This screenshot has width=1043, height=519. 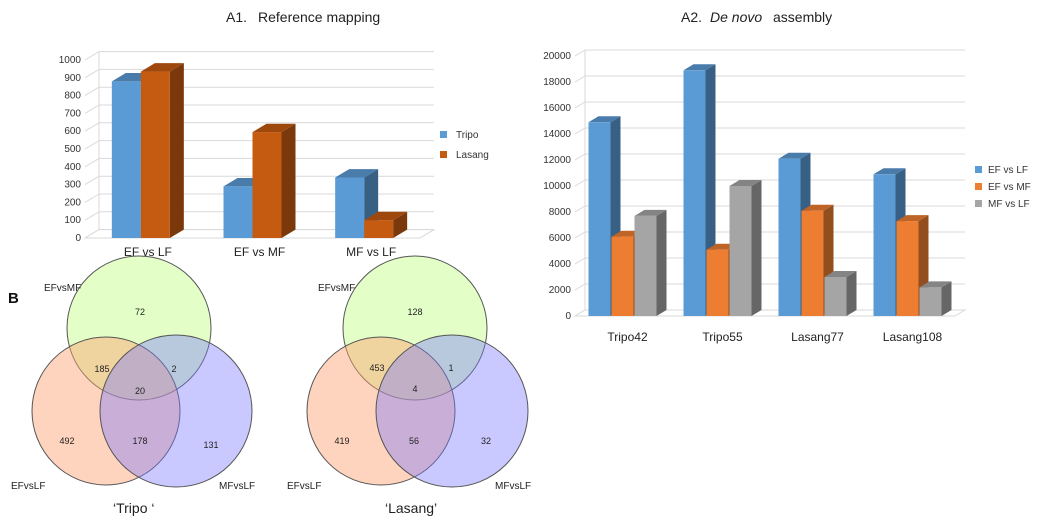 What do you see at coordinates (794, 155) in the screenshot?
I see `bar-ef-vs-lf-lasang77-top` at bounding box center [794, 155].